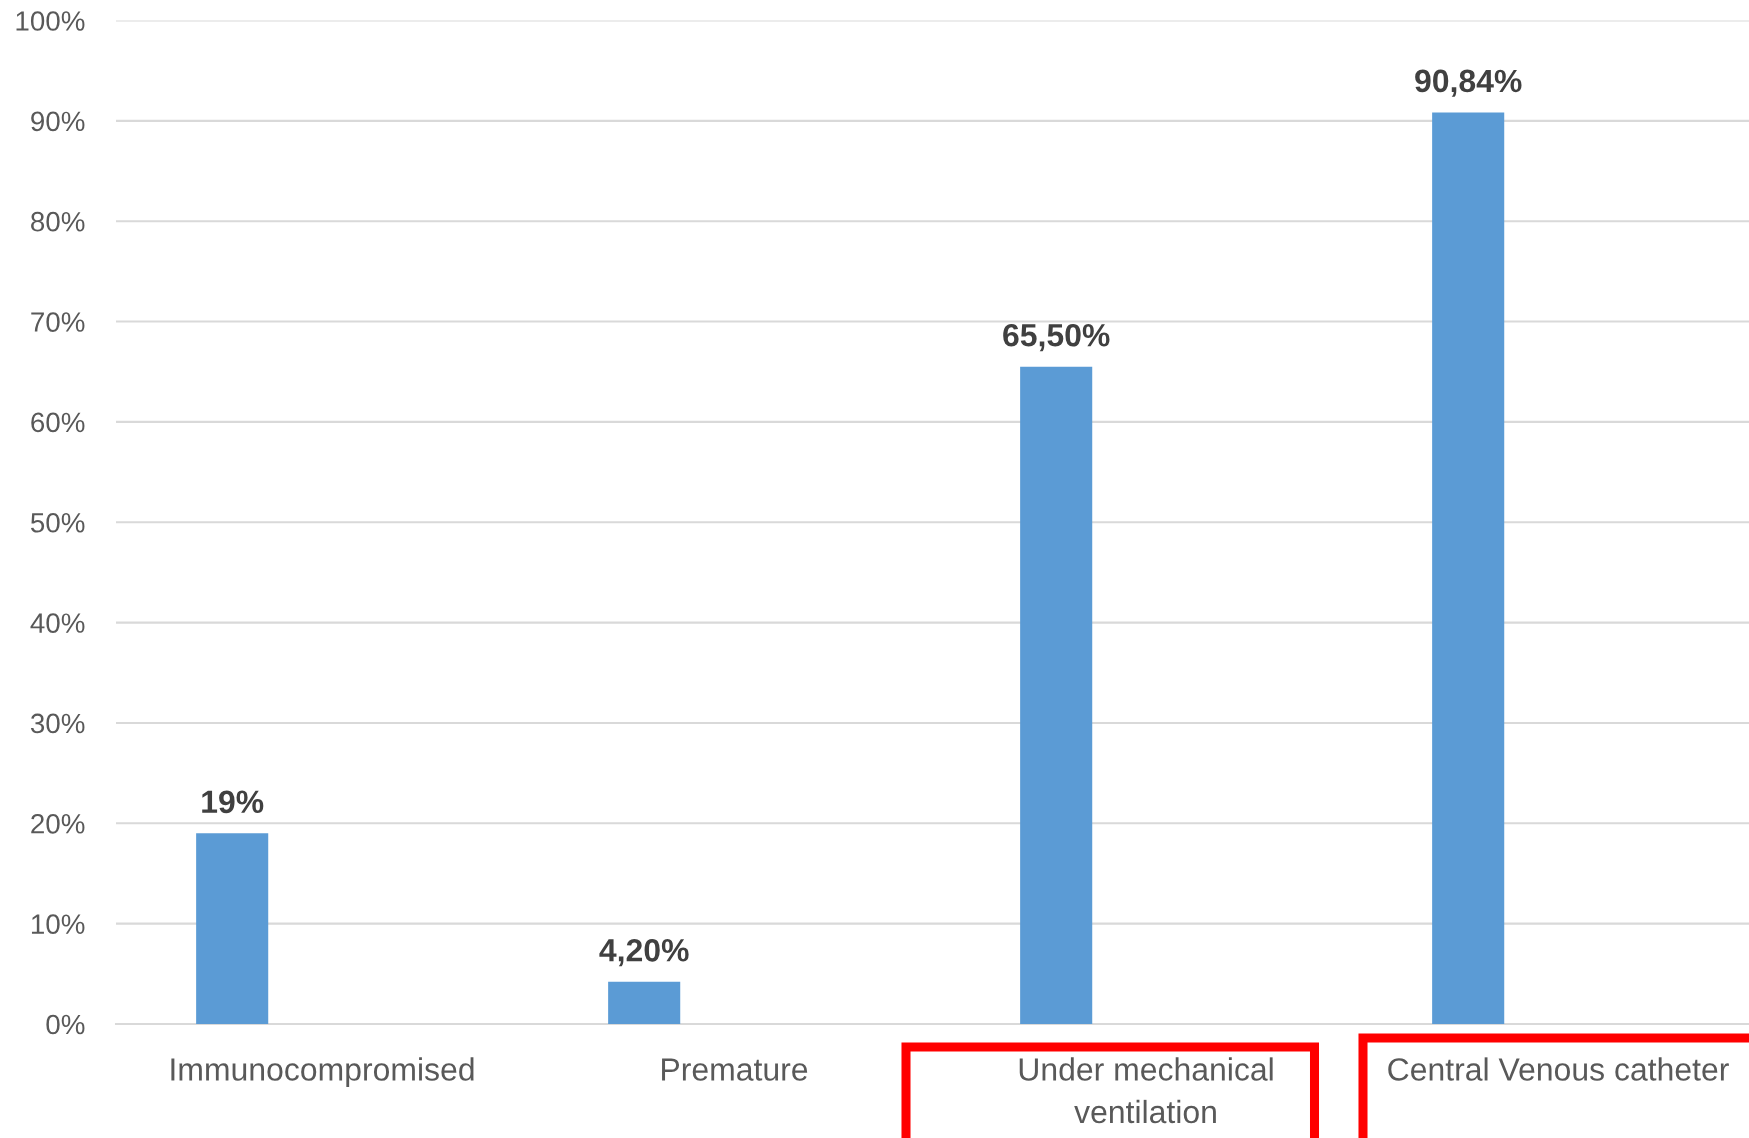  Describe the element at coordinates (57, 522) in the screenshot. I see `y-tick-label: 50%` at that location.